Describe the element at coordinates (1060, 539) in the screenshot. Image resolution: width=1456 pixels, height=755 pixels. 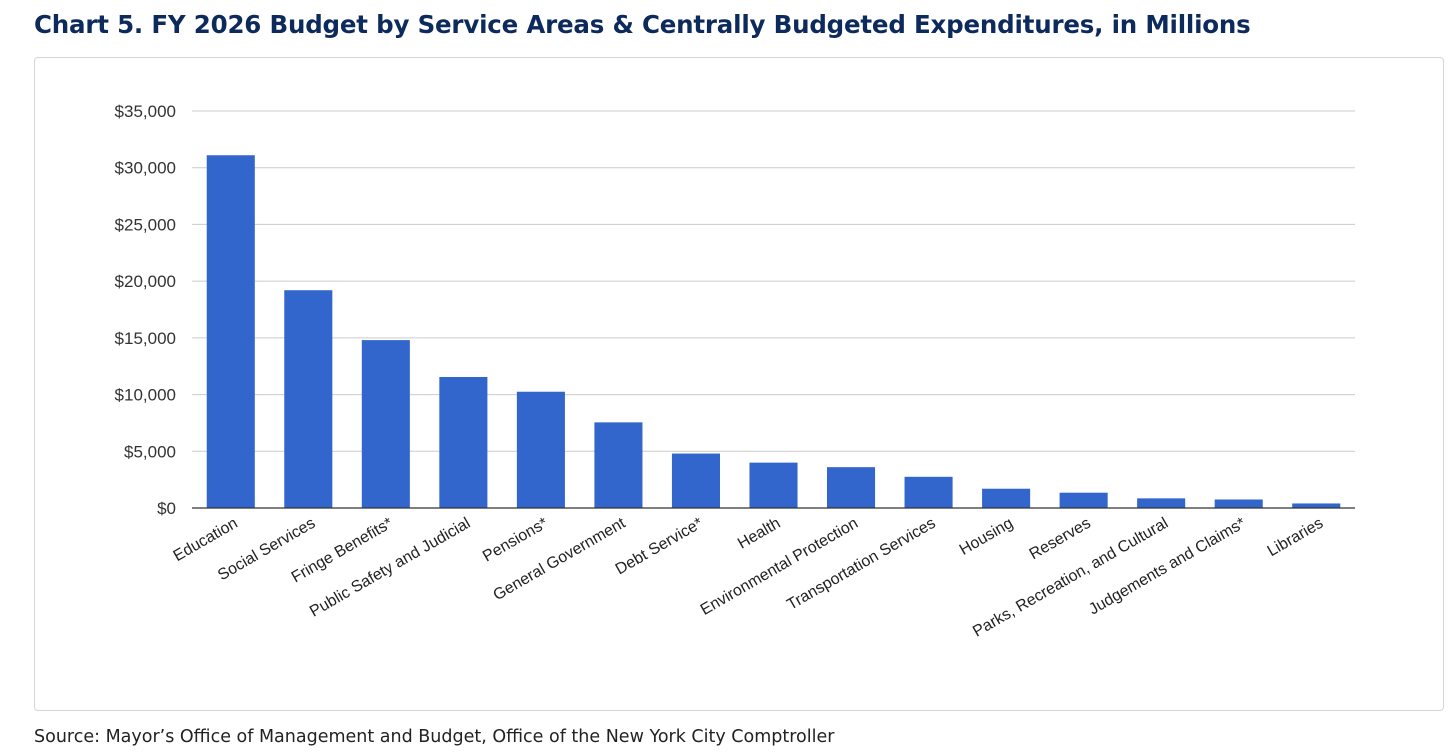
I see `x-tick-label: Reserves` at that location.